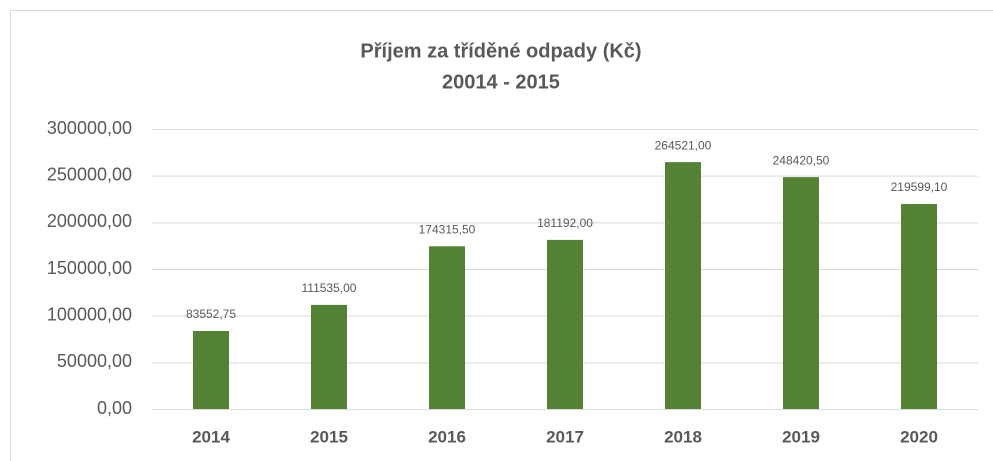 This screenshot has height=461, width=993. Describe the element at coordinates (329, 436) in the screenshot. I see `x-tick-label: 2015` at that location.